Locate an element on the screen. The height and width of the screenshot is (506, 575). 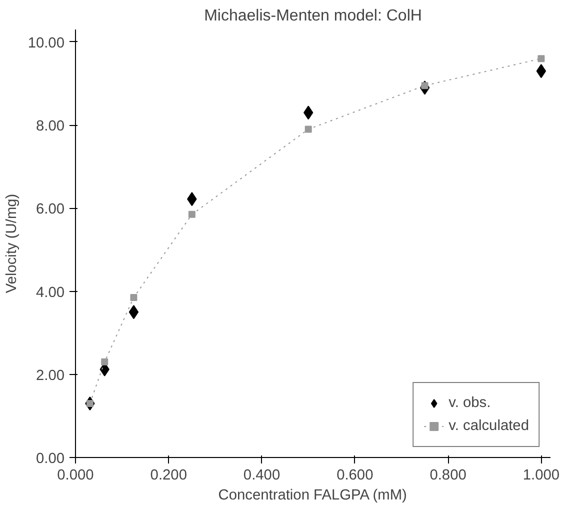
y-tick-label: 4.00 is located at coordinates (50, 292).